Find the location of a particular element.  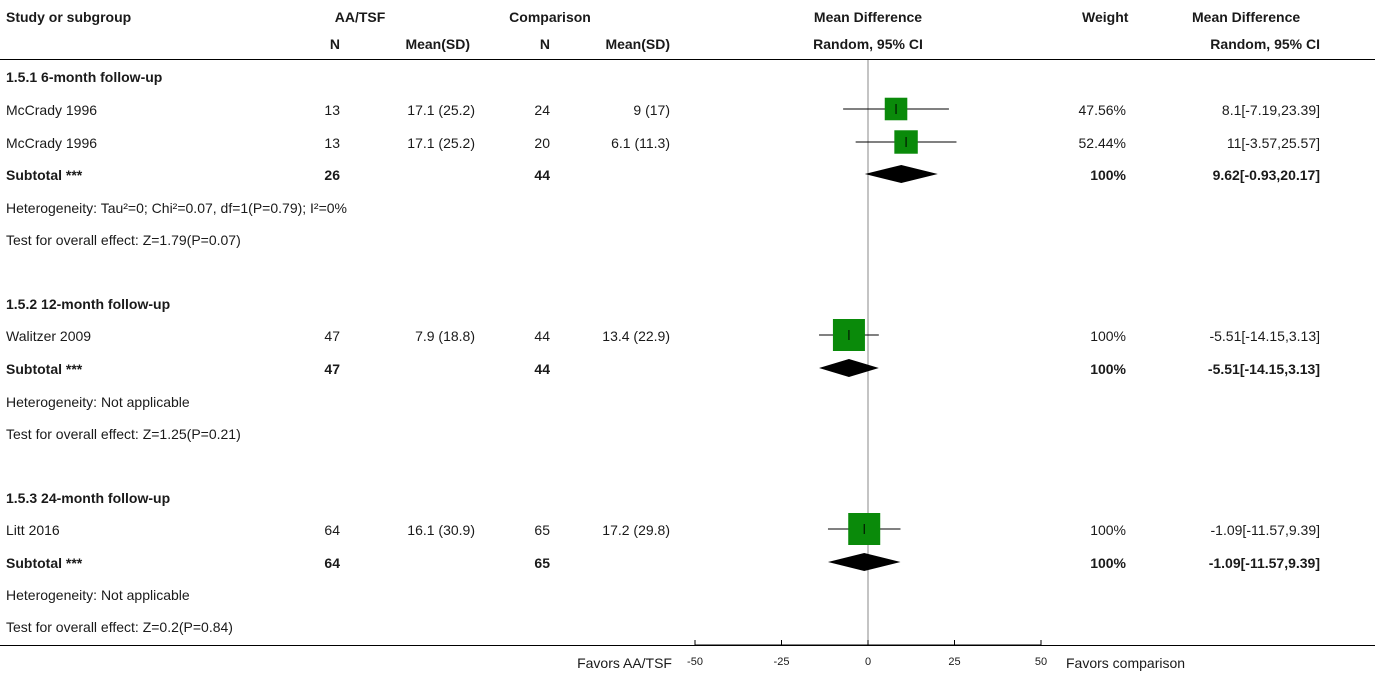

header-weight: Weight is located at coordinates (1105, 17).